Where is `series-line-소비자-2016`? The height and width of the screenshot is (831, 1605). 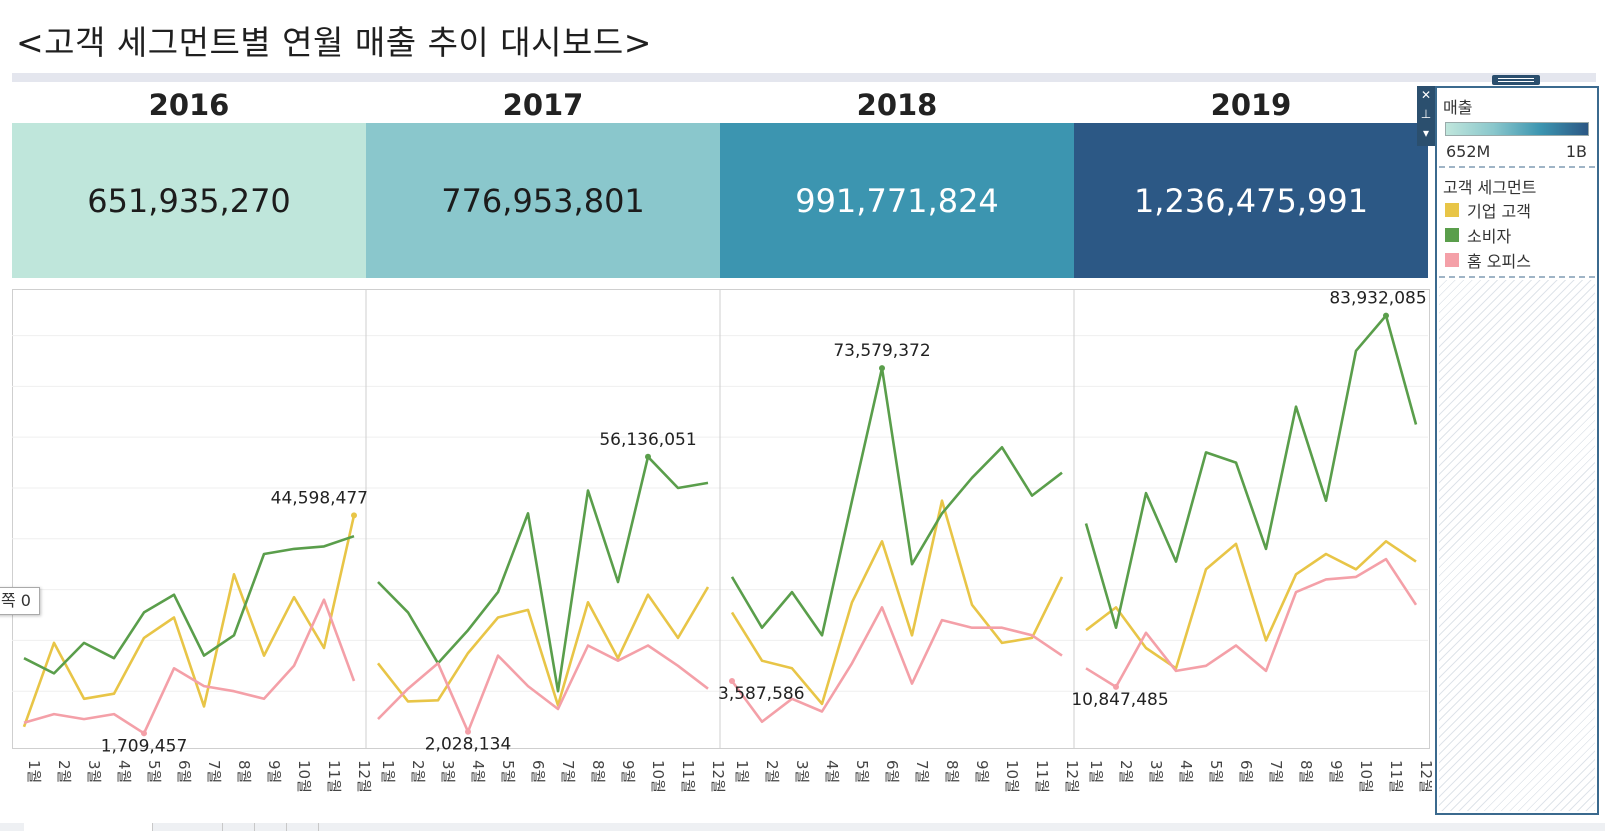
series-line-소비자-2016 is located at coordinates (189, 604).